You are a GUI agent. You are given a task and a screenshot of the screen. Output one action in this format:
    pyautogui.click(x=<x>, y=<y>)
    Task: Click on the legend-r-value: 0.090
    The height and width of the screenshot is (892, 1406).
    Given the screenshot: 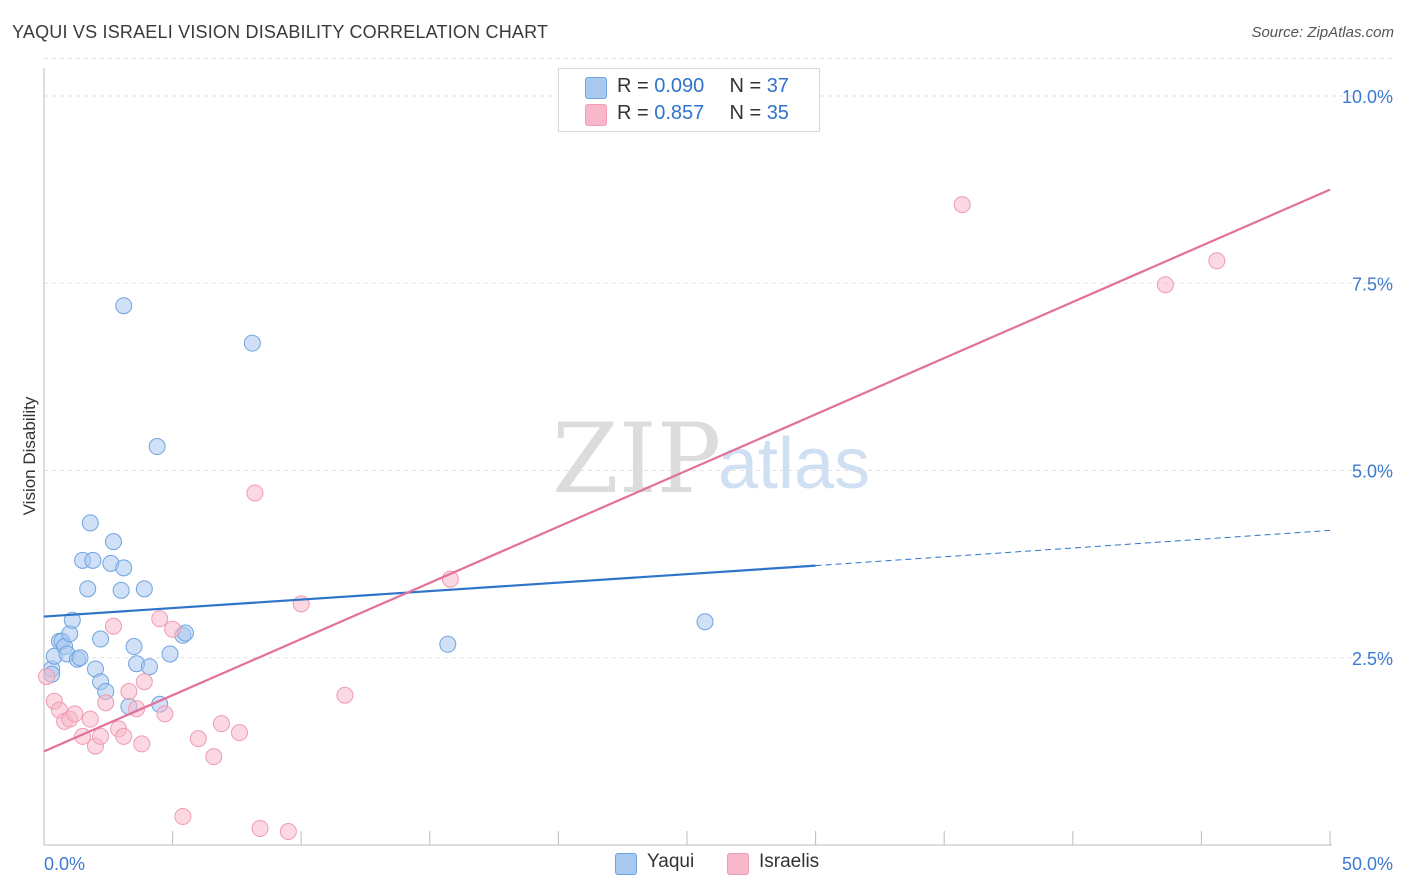 What is the action you would take?
    pyautogui.click(x=679, y=86)
    